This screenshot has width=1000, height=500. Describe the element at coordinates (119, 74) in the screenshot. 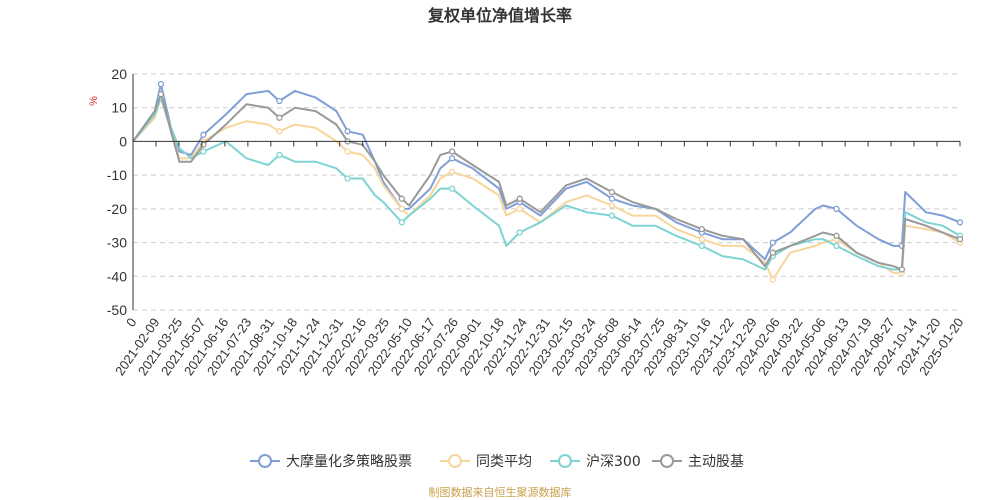

I see `y-tick-label: 20` at that location.